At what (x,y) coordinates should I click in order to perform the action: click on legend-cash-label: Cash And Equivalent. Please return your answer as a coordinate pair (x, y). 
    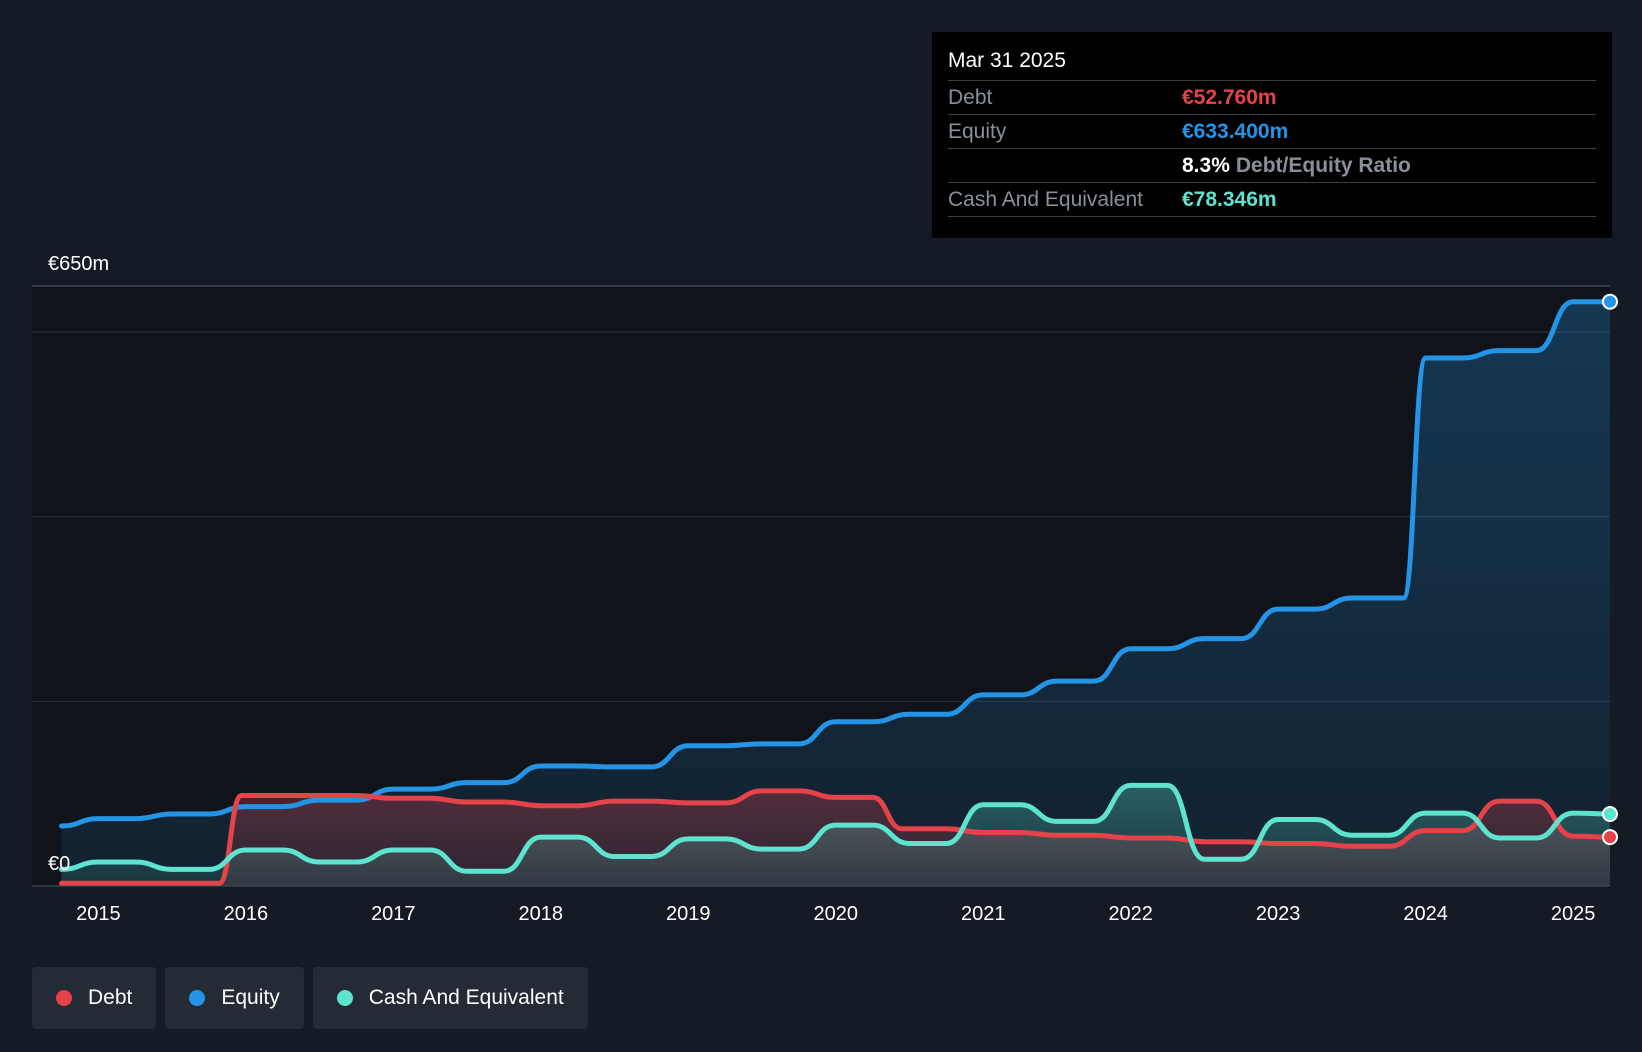
    Looking at the image, I should click on (466, 997).